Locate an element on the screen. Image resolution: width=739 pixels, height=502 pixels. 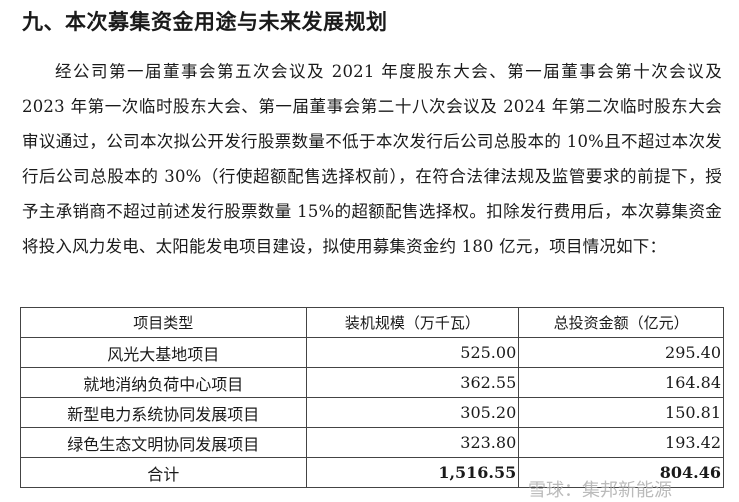
header-project-type: 项目类型 is located at coordinates (163, 322).